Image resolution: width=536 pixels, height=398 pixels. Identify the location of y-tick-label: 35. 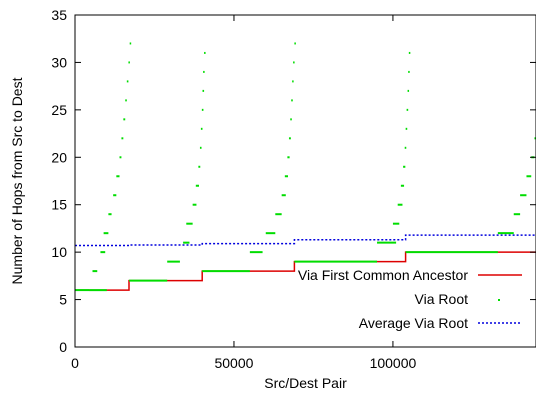
(59, 15).